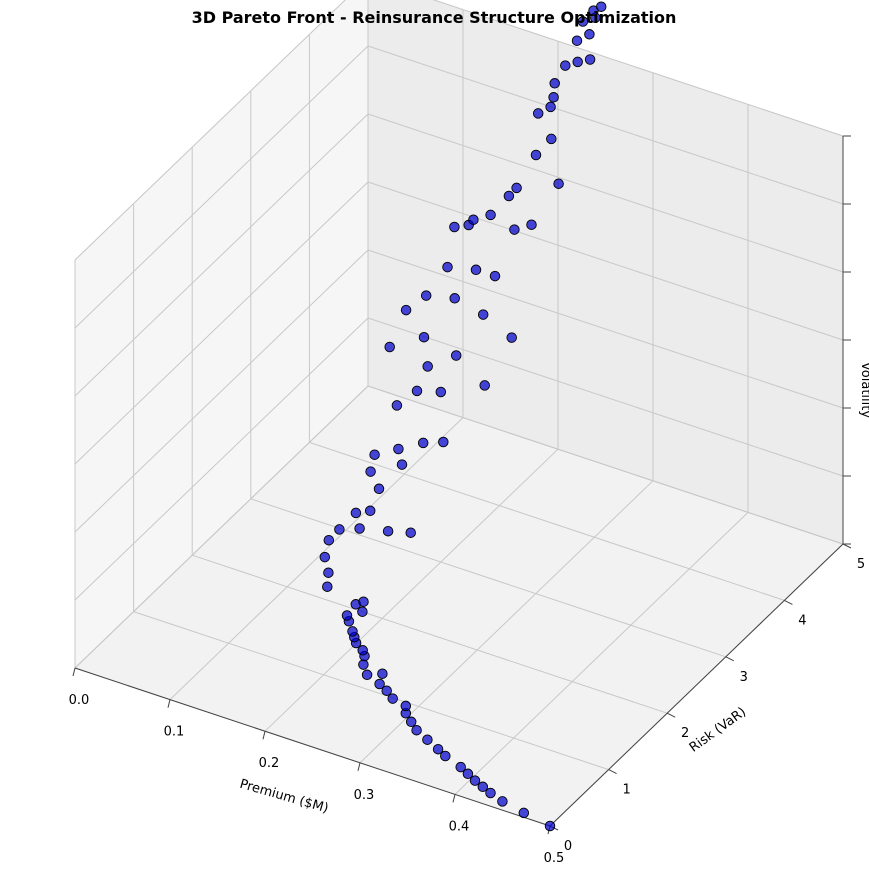 Image resolution: width=869 pixels, height=890 pixels. I want to click on y-axis-label: Risk (VaR), so click(718, 730).